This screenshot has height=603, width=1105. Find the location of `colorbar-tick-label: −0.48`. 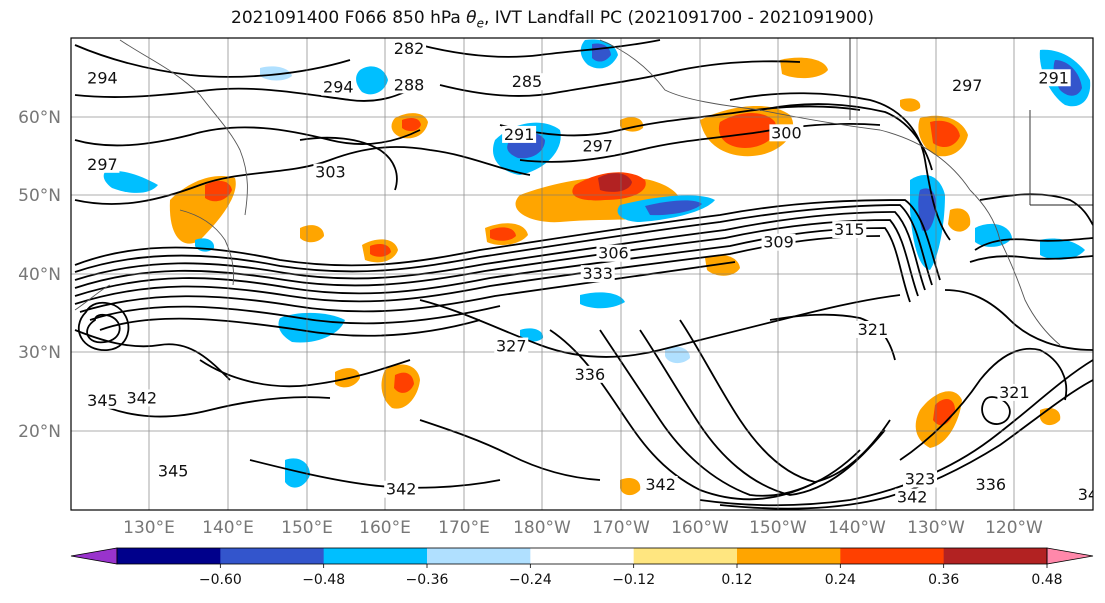

colorbar-tick-label: −0.48 is located at coordinates (323, 580).